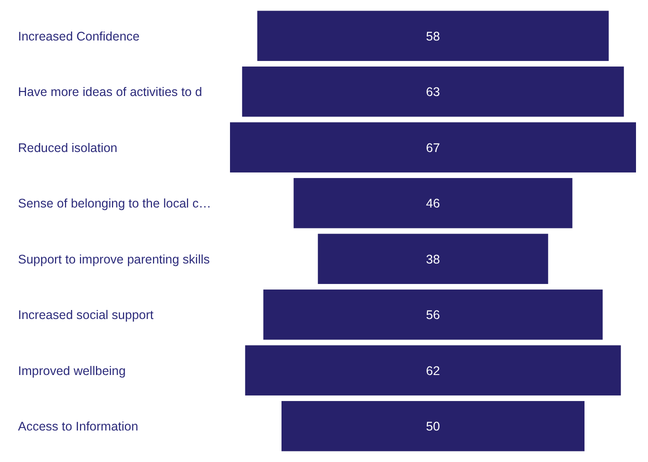 The height and width of the screenshot is (462, 648). What do you see at coordinates (433, 36) in the screenshot?
I see `data-label: 58` at bounding box center [433, 36].